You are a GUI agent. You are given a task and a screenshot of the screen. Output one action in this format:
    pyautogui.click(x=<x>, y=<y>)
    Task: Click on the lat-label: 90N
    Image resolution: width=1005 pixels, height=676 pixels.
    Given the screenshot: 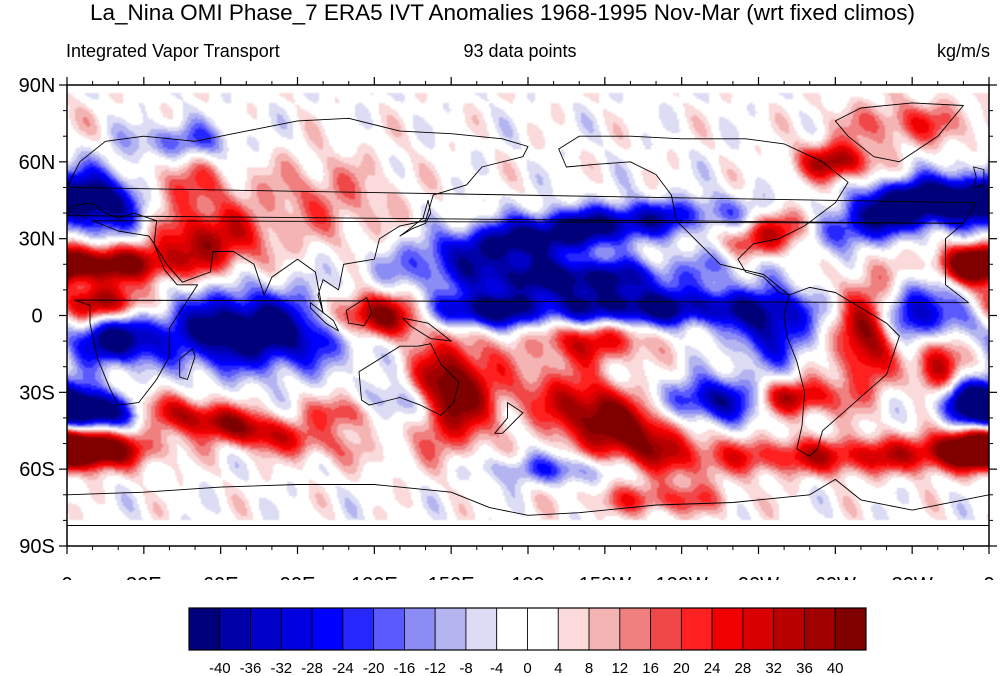 What is the action you would take?
    pyautogui.click(x=37, y=86)
    